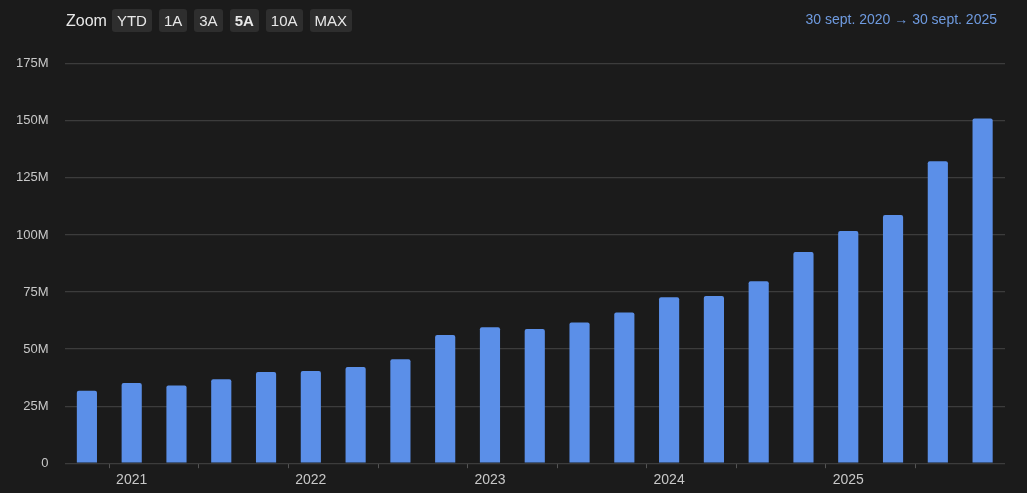 The height and width of the screenshot is (493, 1027). What do you see at coordinates (132, 479) in the screenshot?
I see `x-tick-label: 2021` at bounding box center [132, 479].